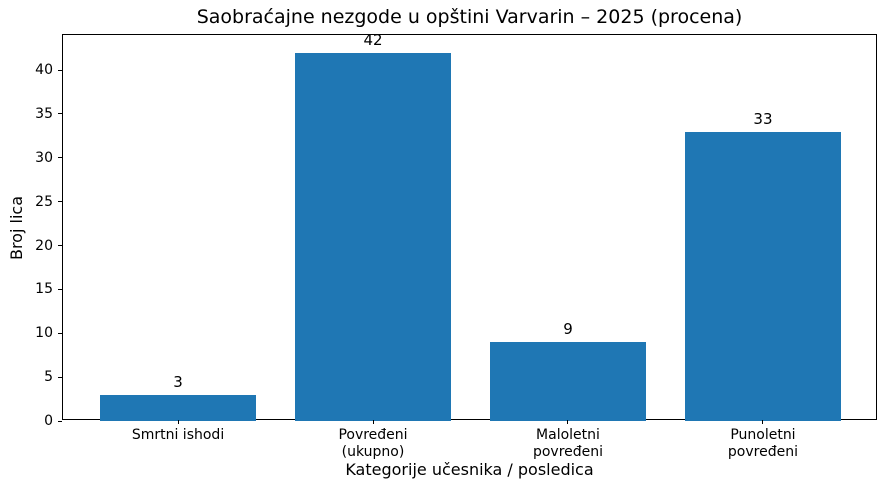 The width and height of the screenshot is (889, 490). I want to click on x-tick-label: Maloletni povređeni, so click(568, 443).